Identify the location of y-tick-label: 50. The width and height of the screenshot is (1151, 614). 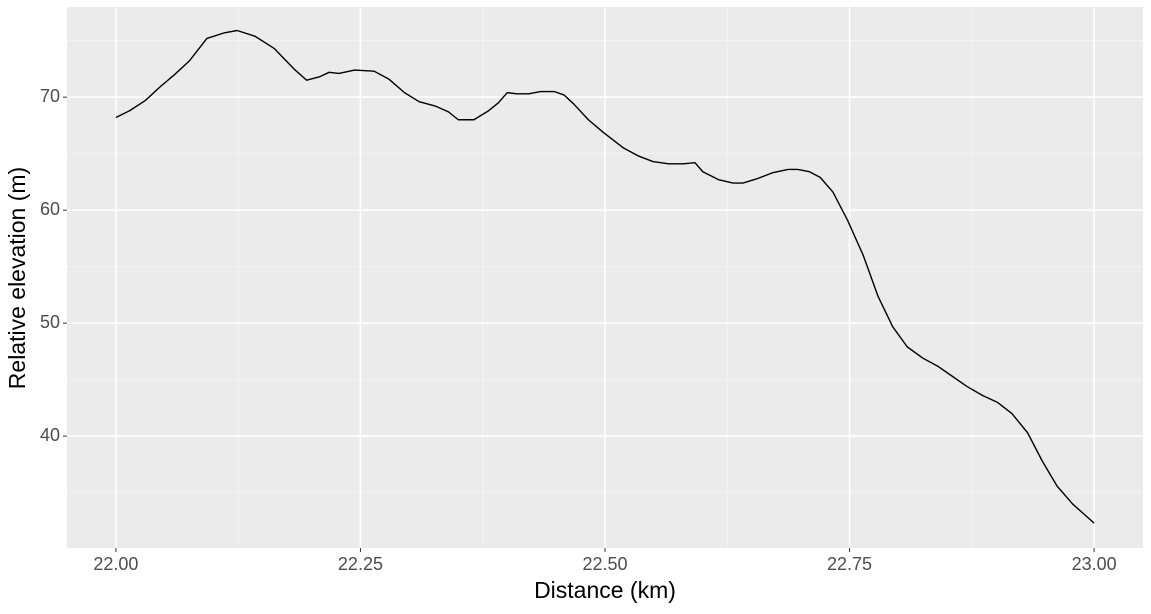
(50, 322).